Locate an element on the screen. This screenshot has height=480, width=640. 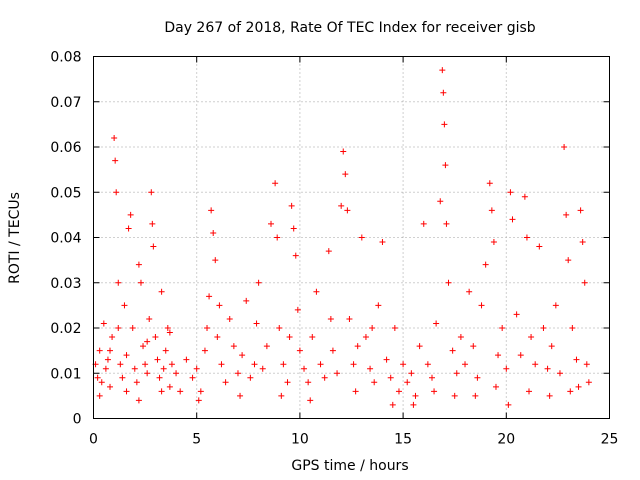
y-tick-label: 0.01 is located at coordinates (65, 374).